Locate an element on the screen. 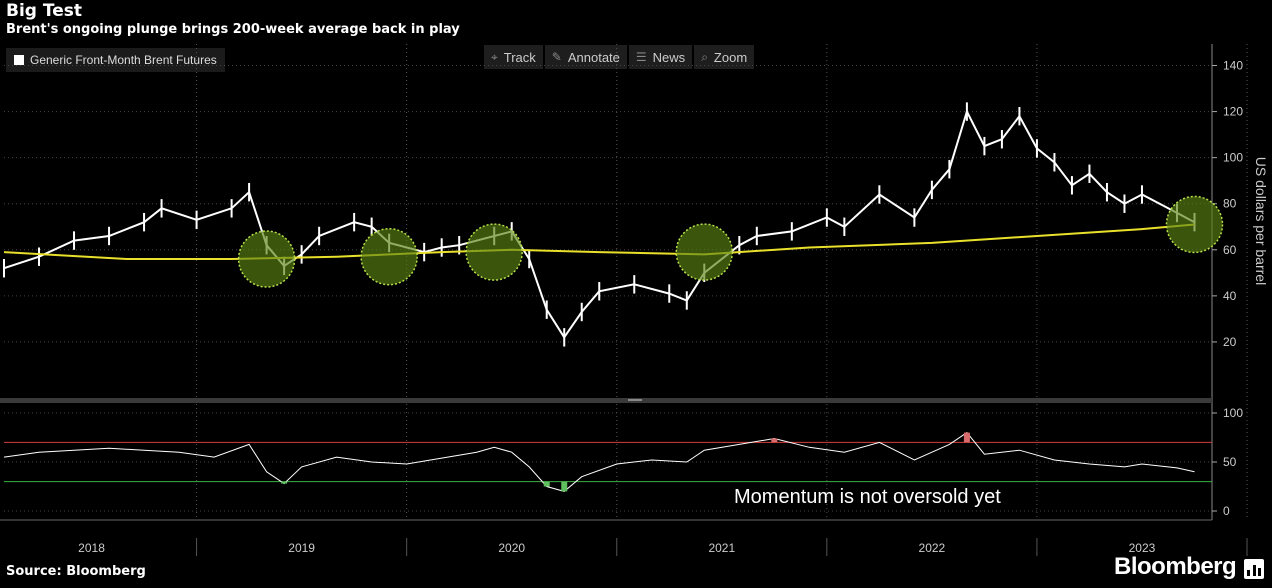  annotate-label: Annotate is located at coordinates (593, 57).